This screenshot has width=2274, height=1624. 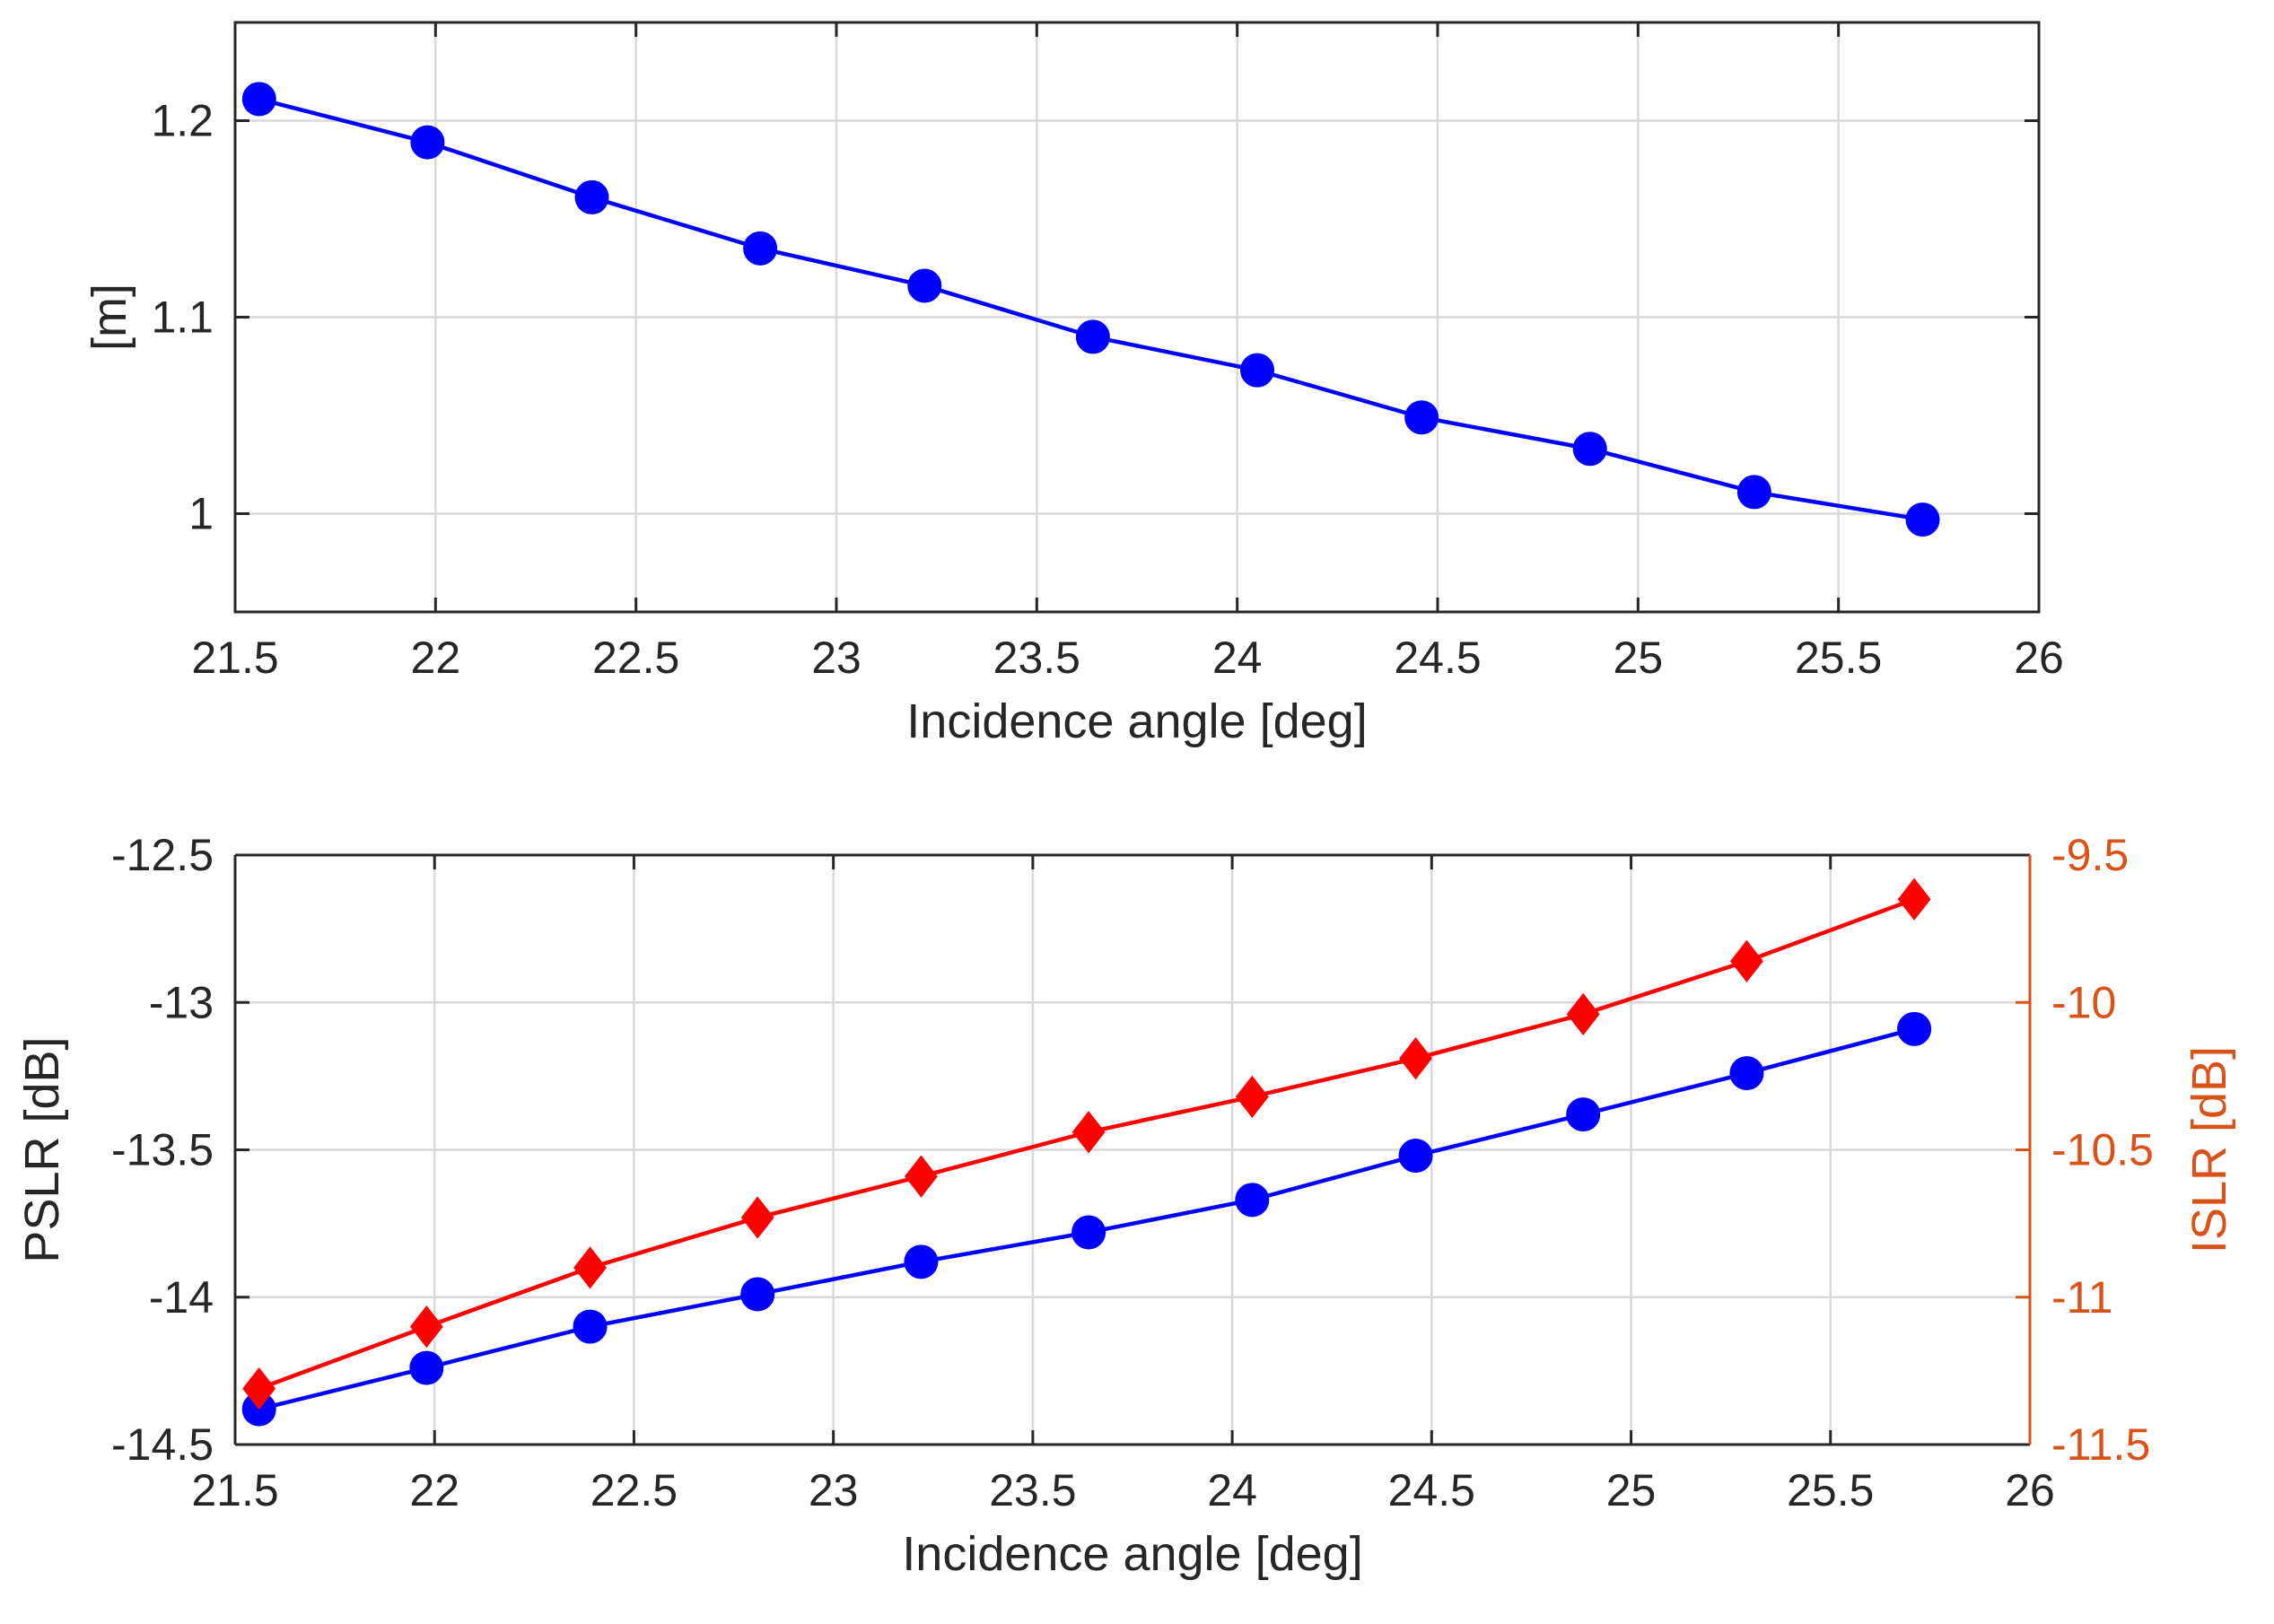 What do you see at coordinates (162, 1150) in the screenshot?
I see `y-tick-label: -13.5` at bounding box center [162, 1150].